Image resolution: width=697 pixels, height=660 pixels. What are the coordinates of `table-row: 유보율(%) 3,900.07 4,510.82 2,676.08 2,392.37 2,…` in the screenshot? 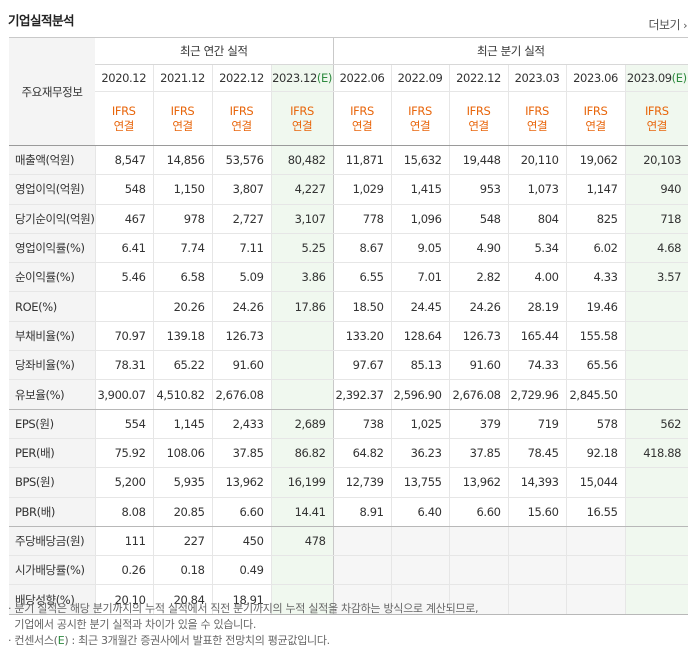 It's located at (349, 394).